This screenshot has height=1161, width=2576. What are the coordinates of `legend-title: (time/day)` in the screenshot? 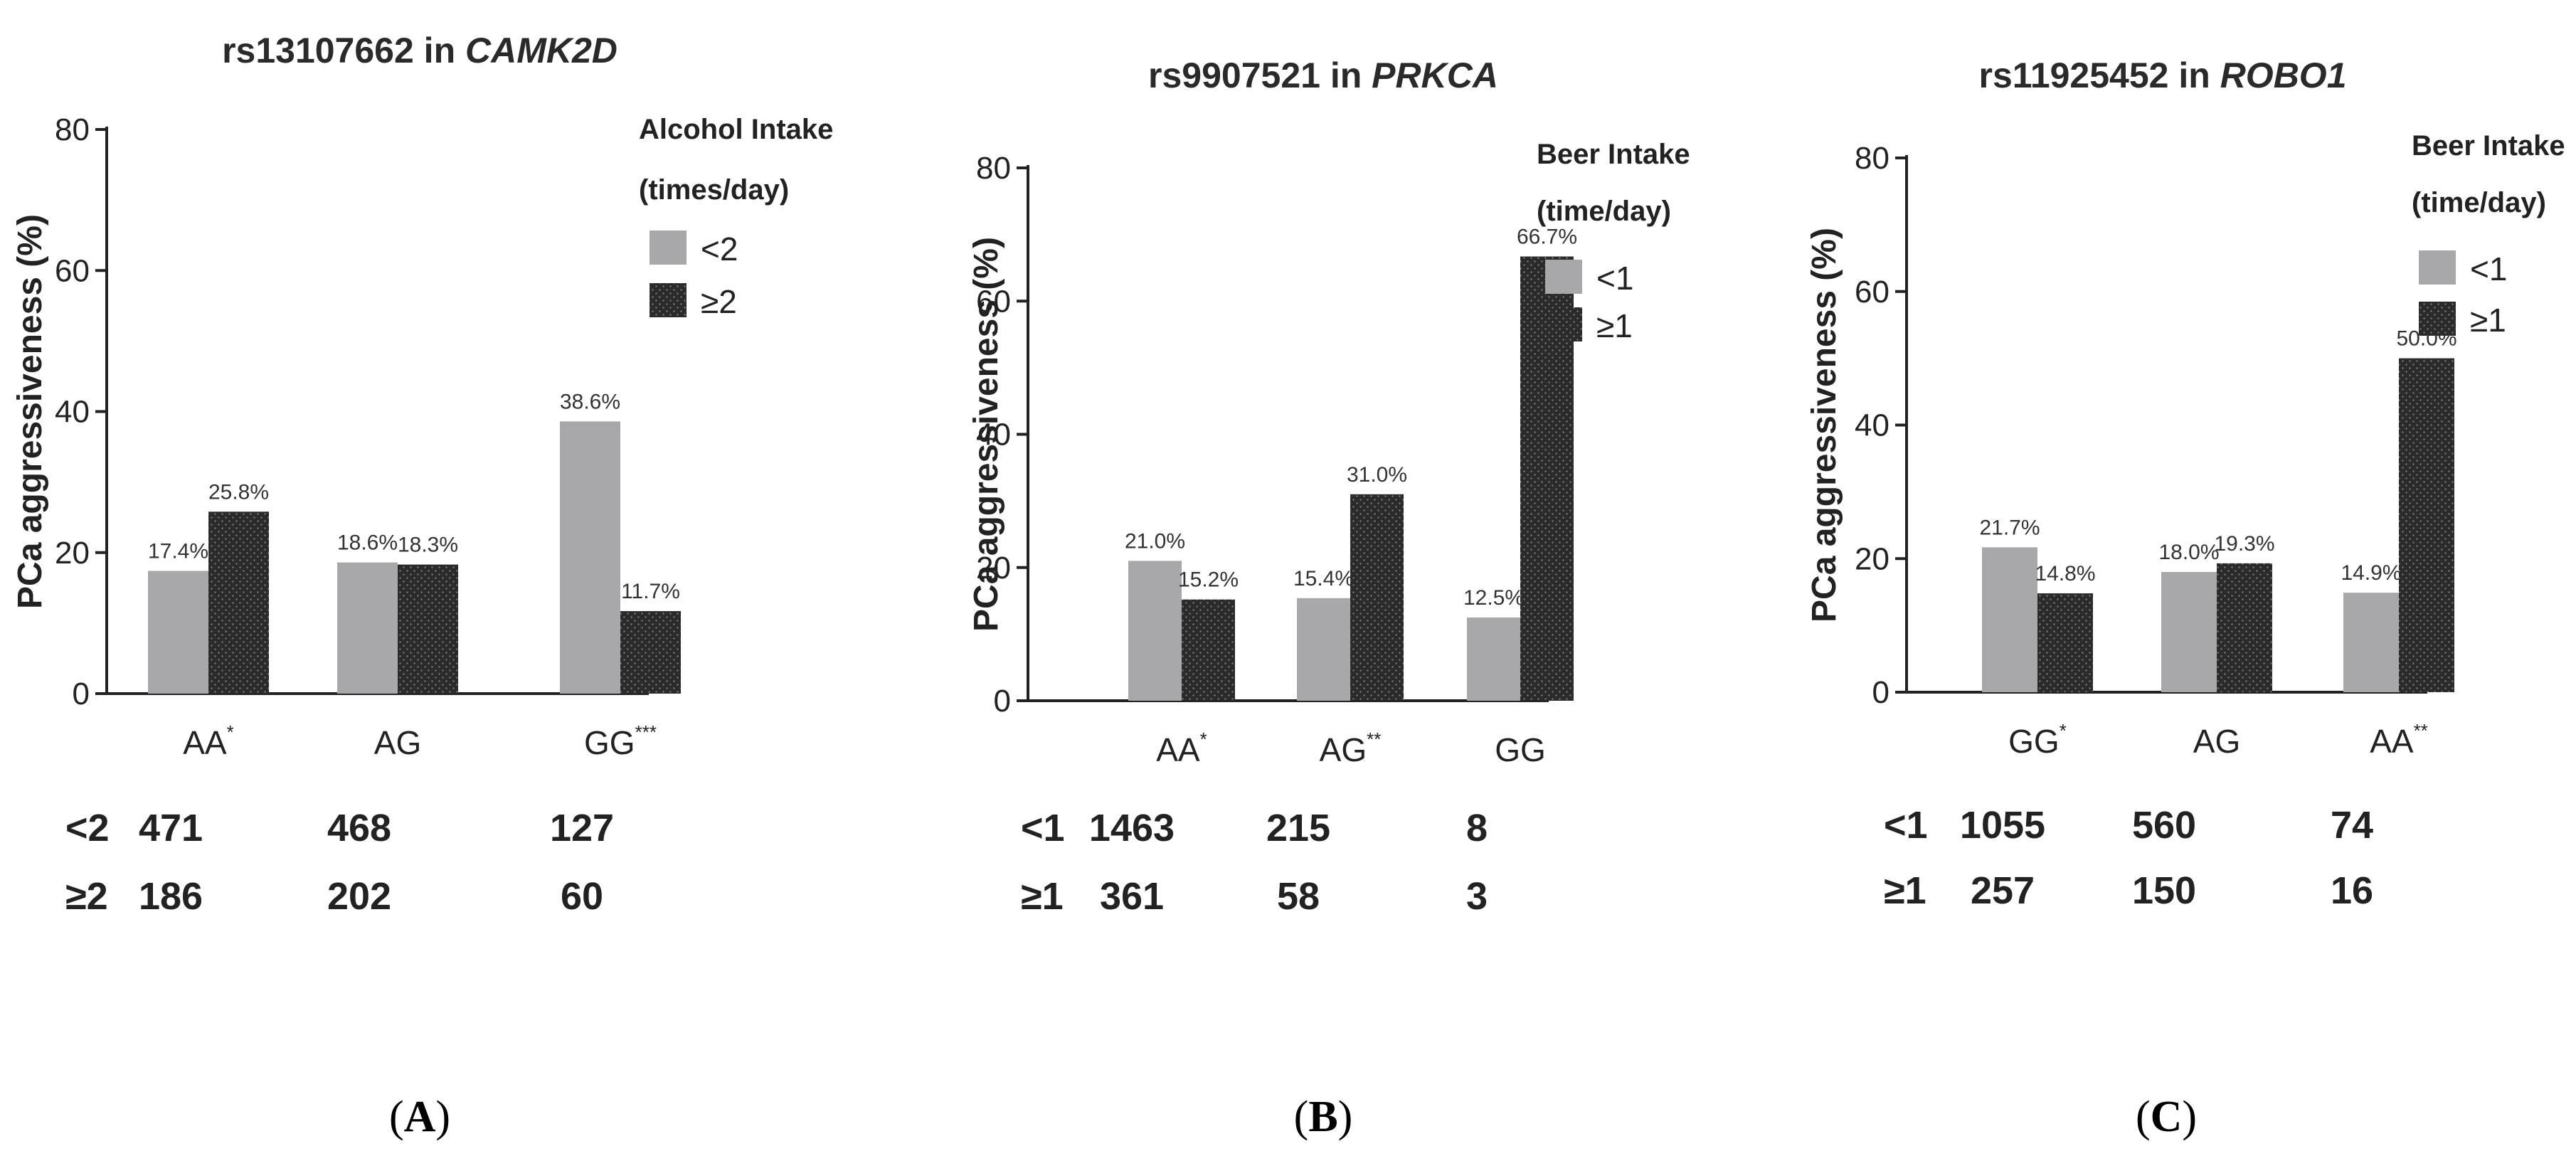 It's located at (2479, 202).